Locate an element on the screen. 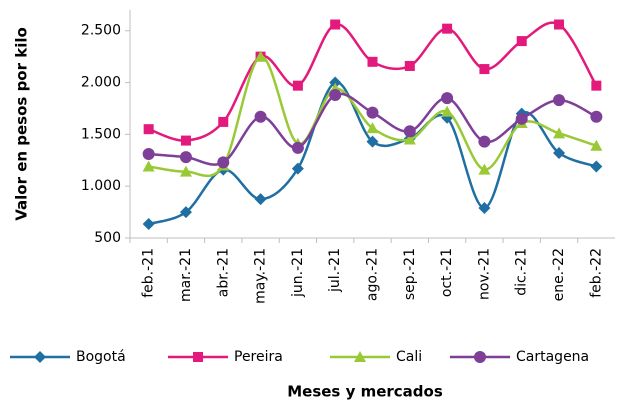 The width and height of the screenshot is (626, 404). x-tick-label: ene.-22 is located at coordinates (559, 274).